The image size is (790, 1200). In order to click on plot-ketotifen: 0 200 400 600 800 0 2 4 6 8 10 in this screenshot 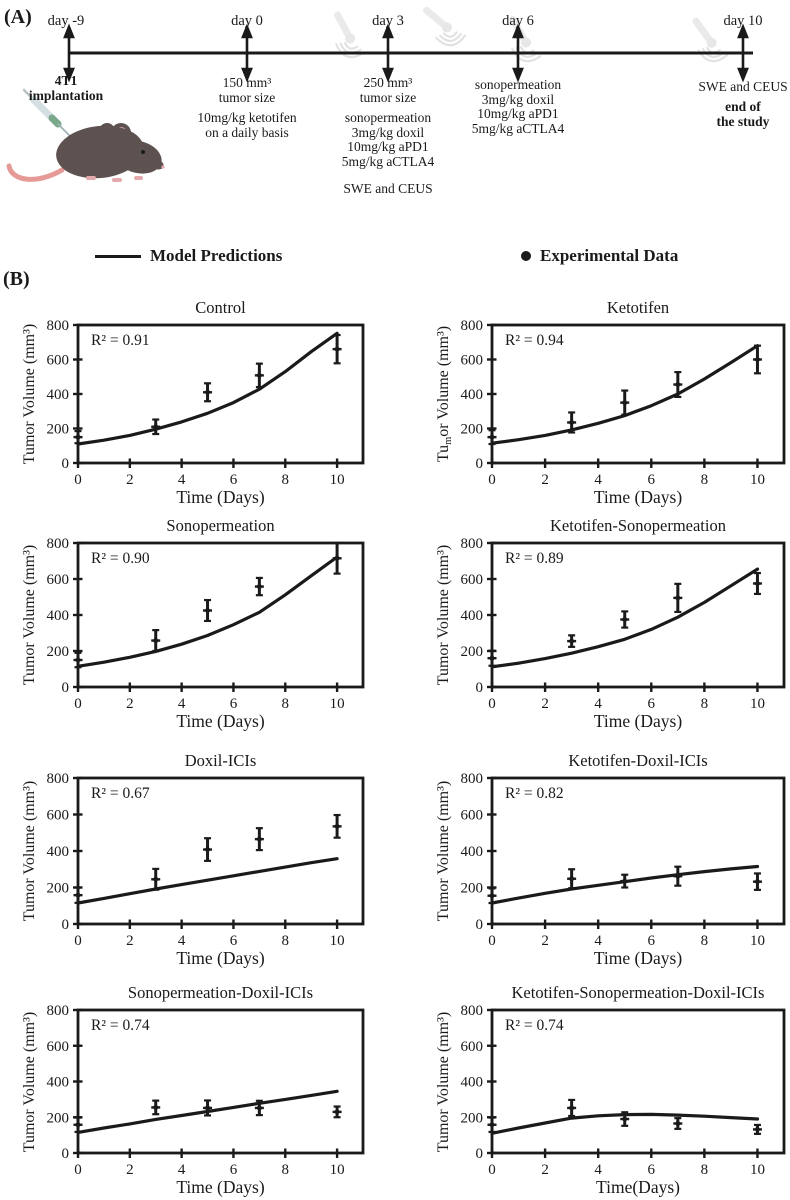, I will do `click(623, 403)`.